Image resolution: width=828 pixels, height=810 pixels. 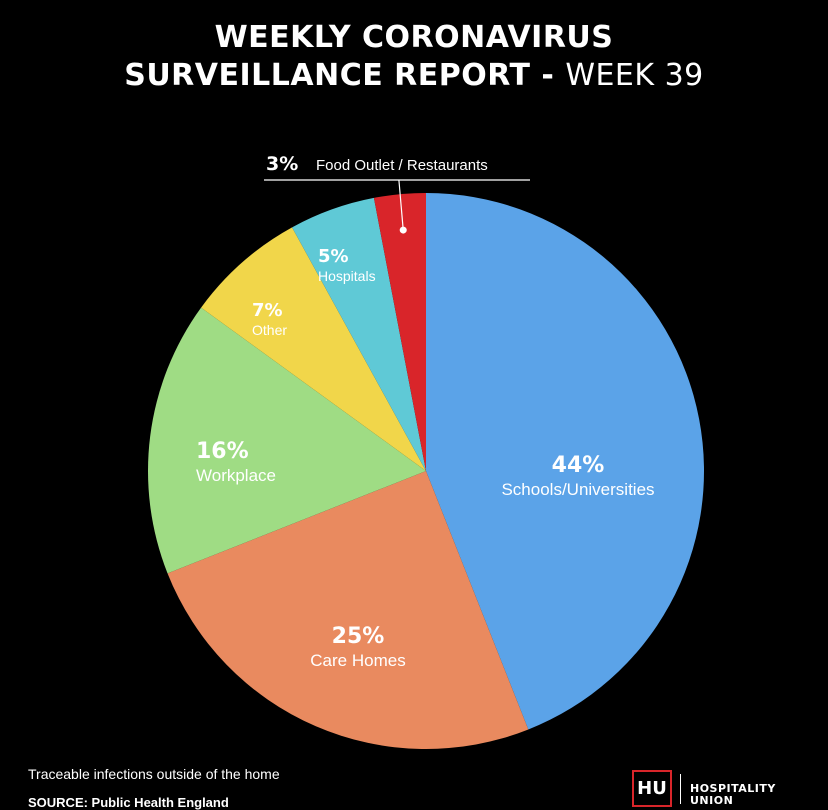 What do you see at coordinates (333, 256) in the screenshot?
I see `slice-value-label-hospitals: 5%` at bounding box center [333, 256].